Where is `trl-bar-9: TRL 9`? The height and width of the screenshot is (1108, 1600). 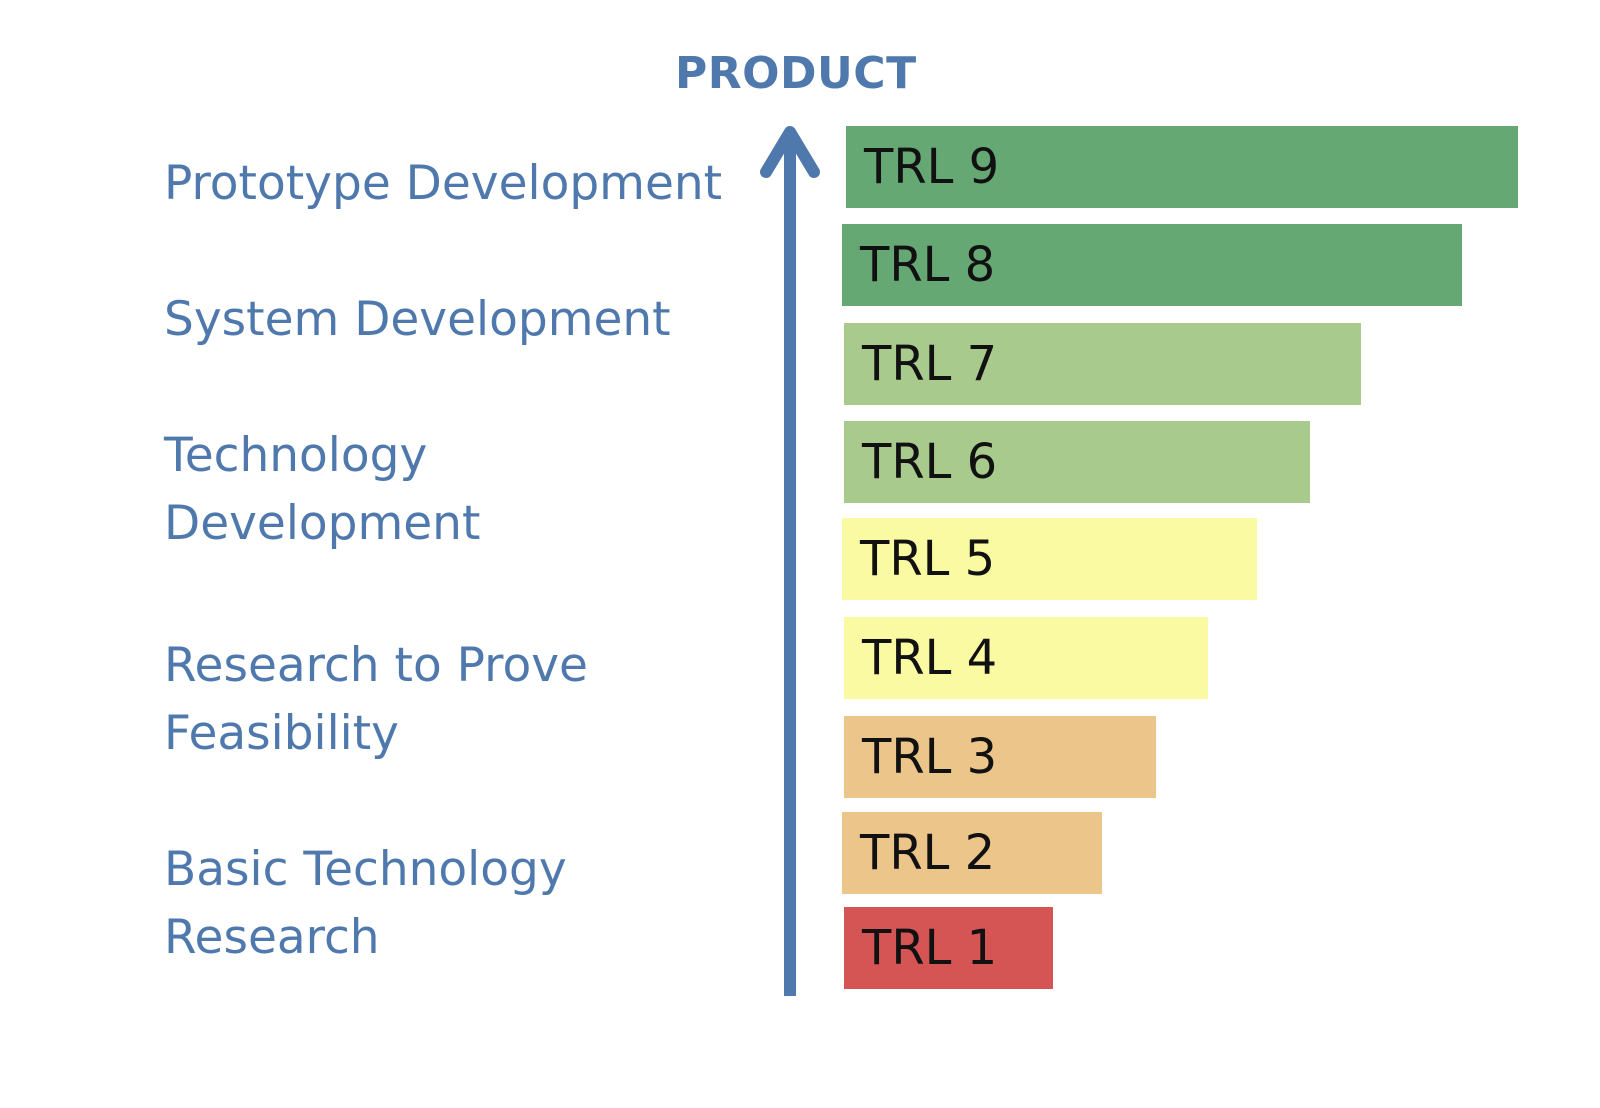
trl-bar-9: TRL 9 is located at coordinates (1182, 167).